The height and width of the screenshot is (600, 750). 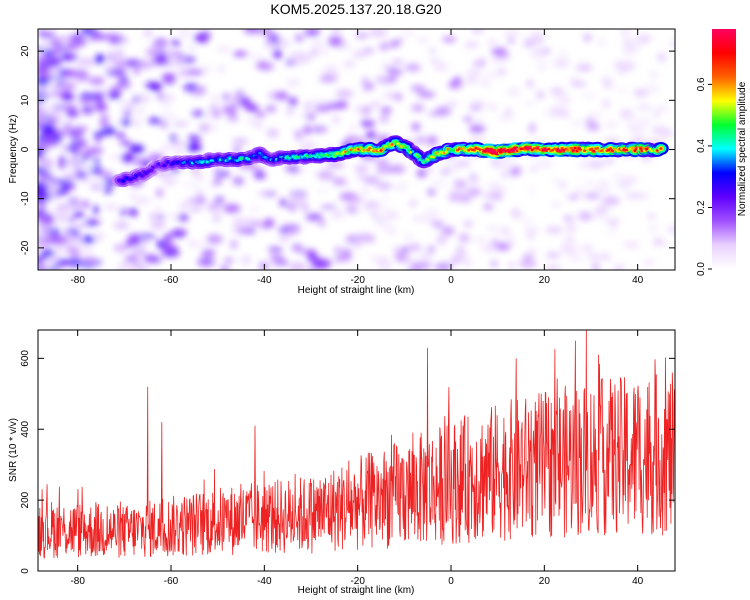 I want to click on colorbar-tick-label: 0.4, so click(x=701, y=146).